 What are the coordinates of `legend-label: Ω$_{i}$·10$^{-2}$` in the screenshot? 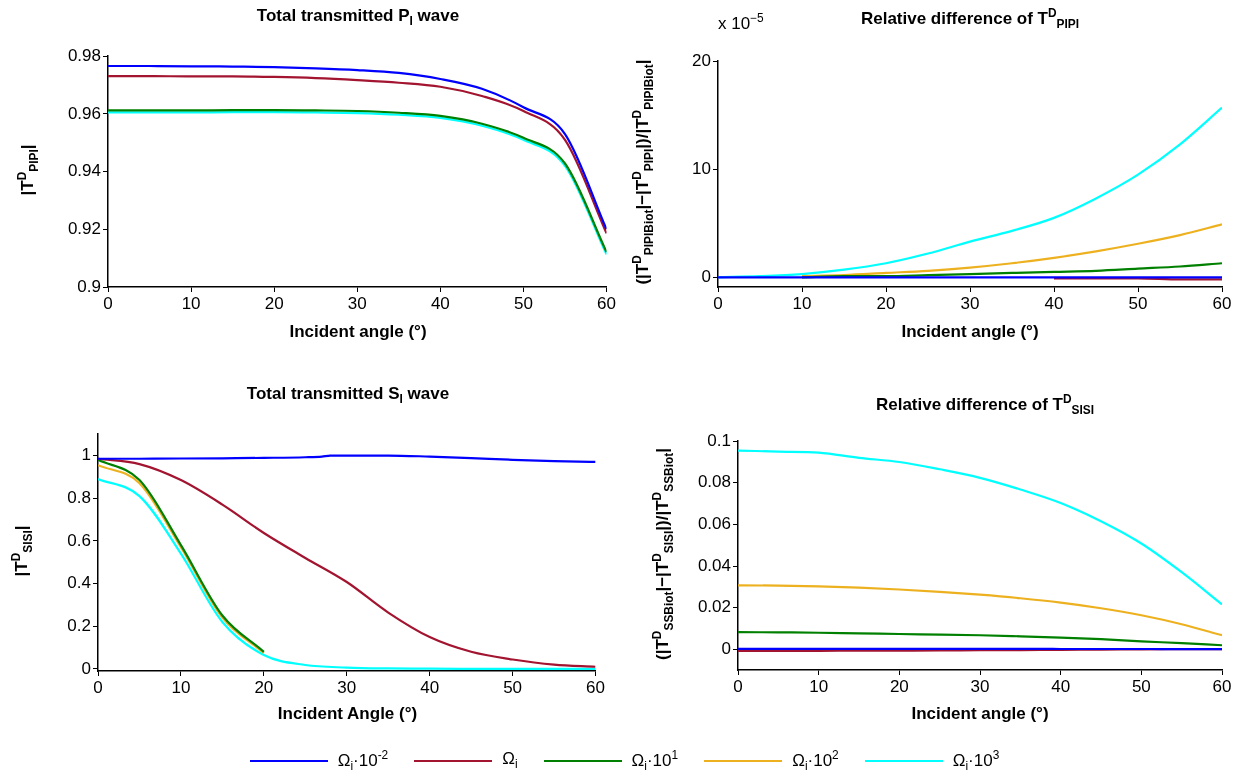 It's located at (363, 761).